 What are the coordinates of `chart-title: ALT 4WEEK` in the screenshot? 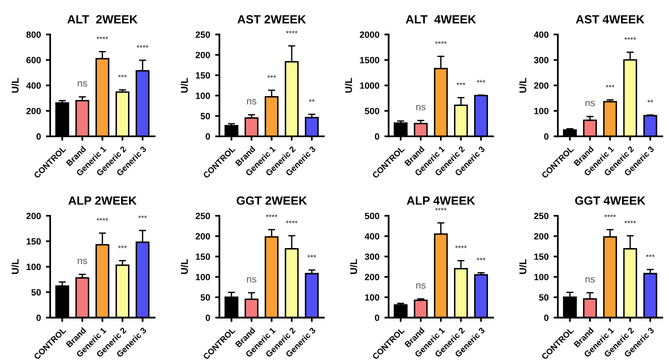 It's located at (441, 19).